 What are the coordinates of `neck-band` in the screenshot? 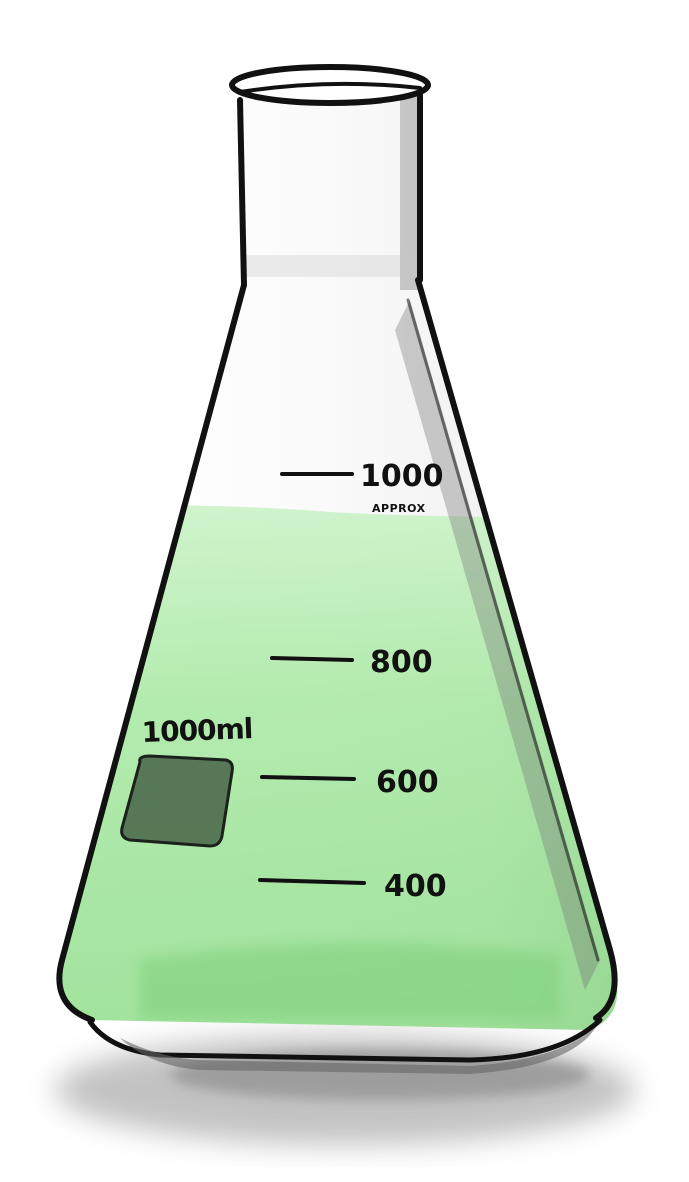 It's located at (330, 266).